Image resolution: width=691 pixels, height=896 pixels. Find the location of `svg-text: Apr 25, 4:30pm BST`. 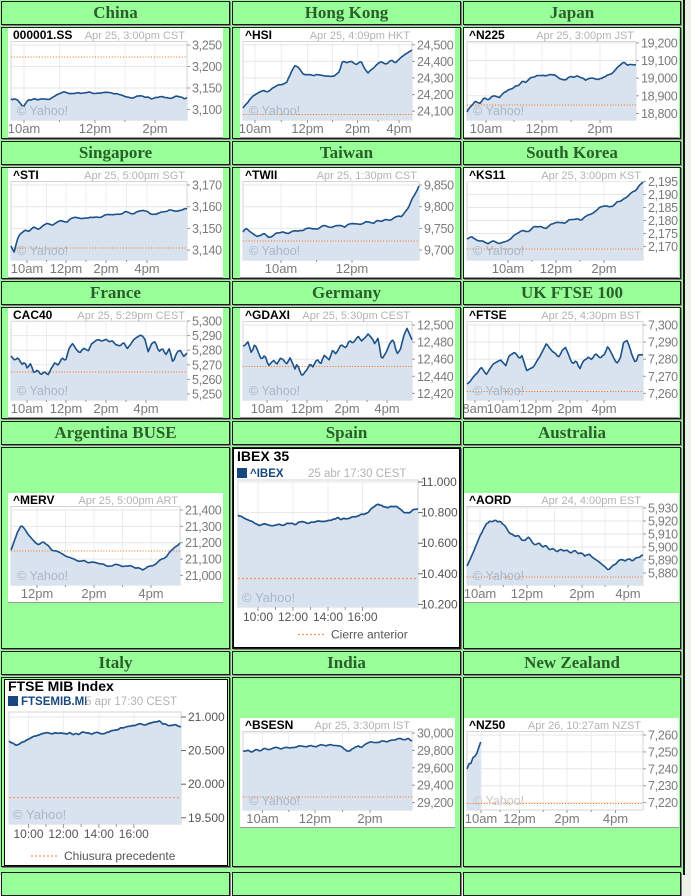

svg-text: Apr 25, 4:30pm BST is located at coordinates (591, 316).